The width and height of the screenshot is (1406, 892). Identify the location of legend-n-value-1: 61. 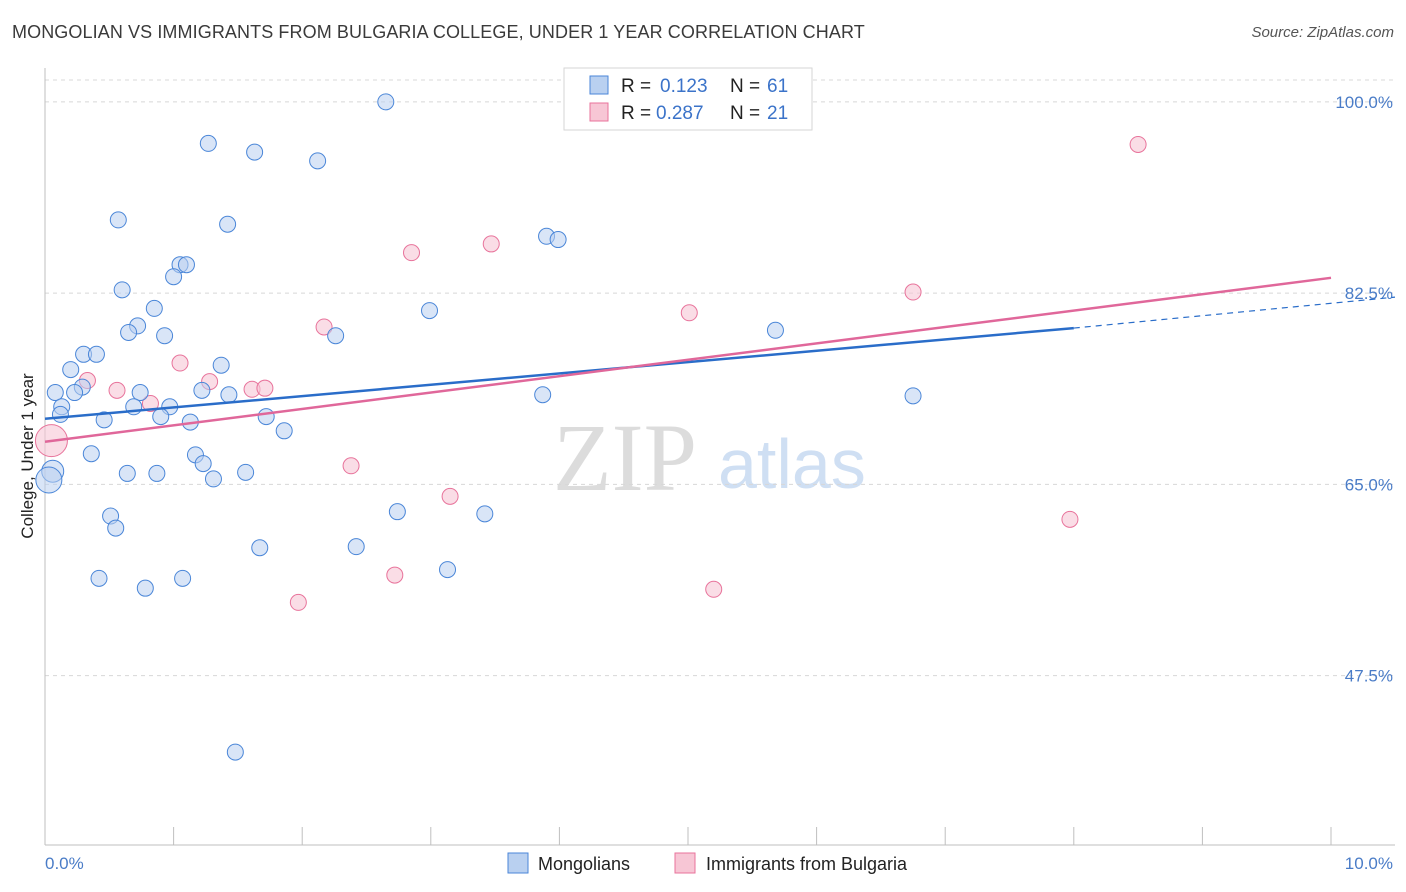
(777, 86).